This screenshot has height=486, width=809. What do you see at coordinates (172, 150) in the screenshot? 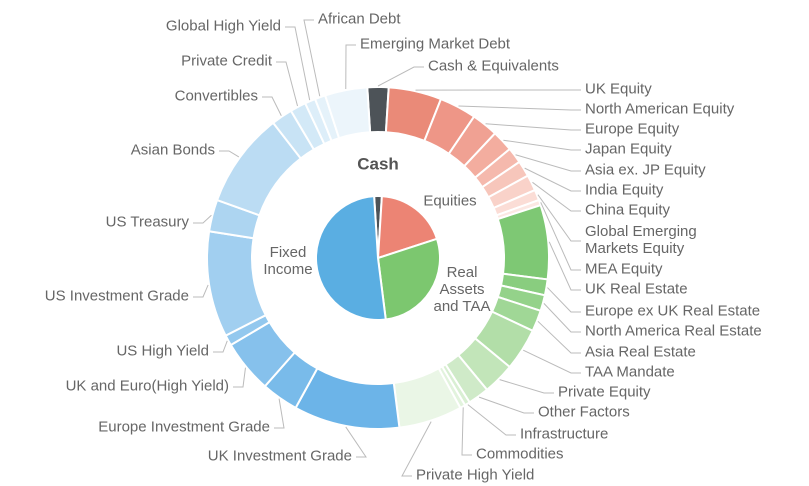
I see `slice-label: Asian Bonds` at bounding box center [172, 150].